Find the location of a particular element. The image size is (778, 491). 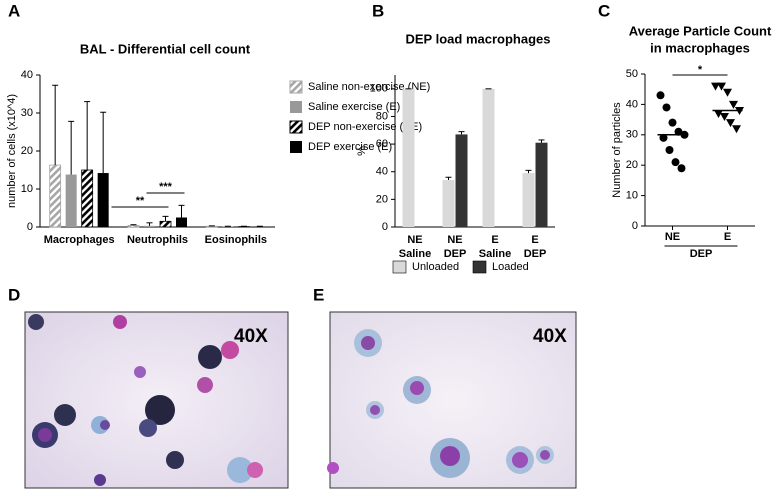

legend-label: Saline exercise (E) is located at coordinates (354, 107).